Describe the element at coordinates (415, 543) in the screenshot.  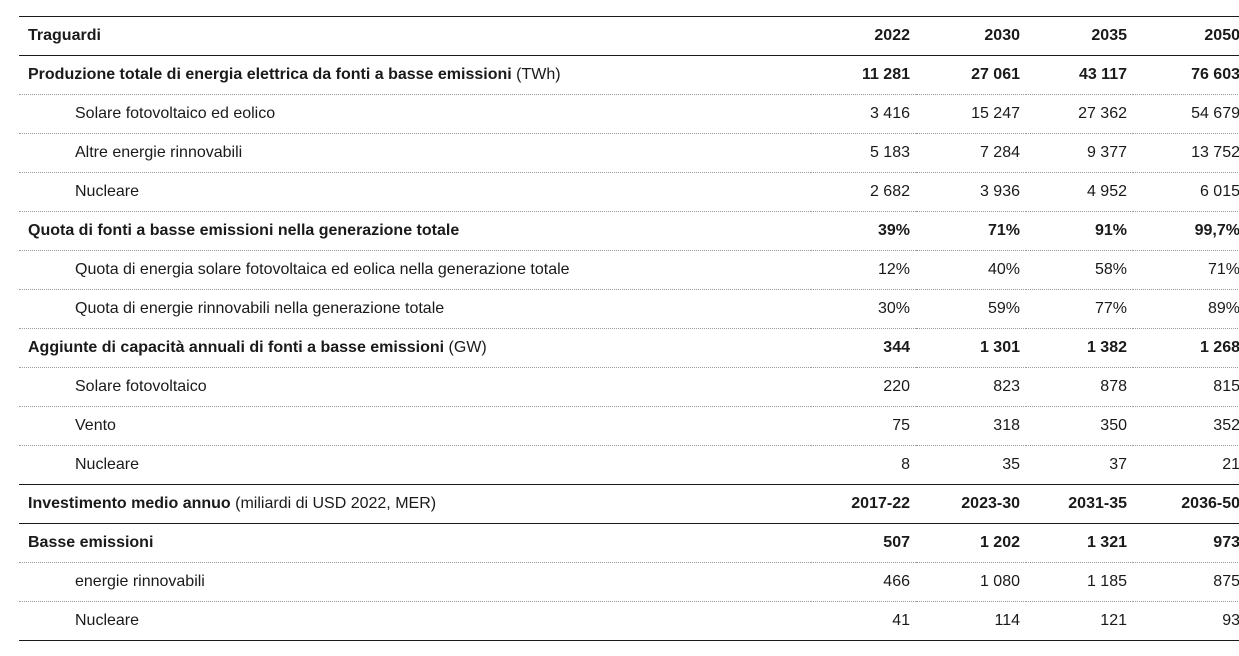
I see `row-label: Basse emissioni` at that location.